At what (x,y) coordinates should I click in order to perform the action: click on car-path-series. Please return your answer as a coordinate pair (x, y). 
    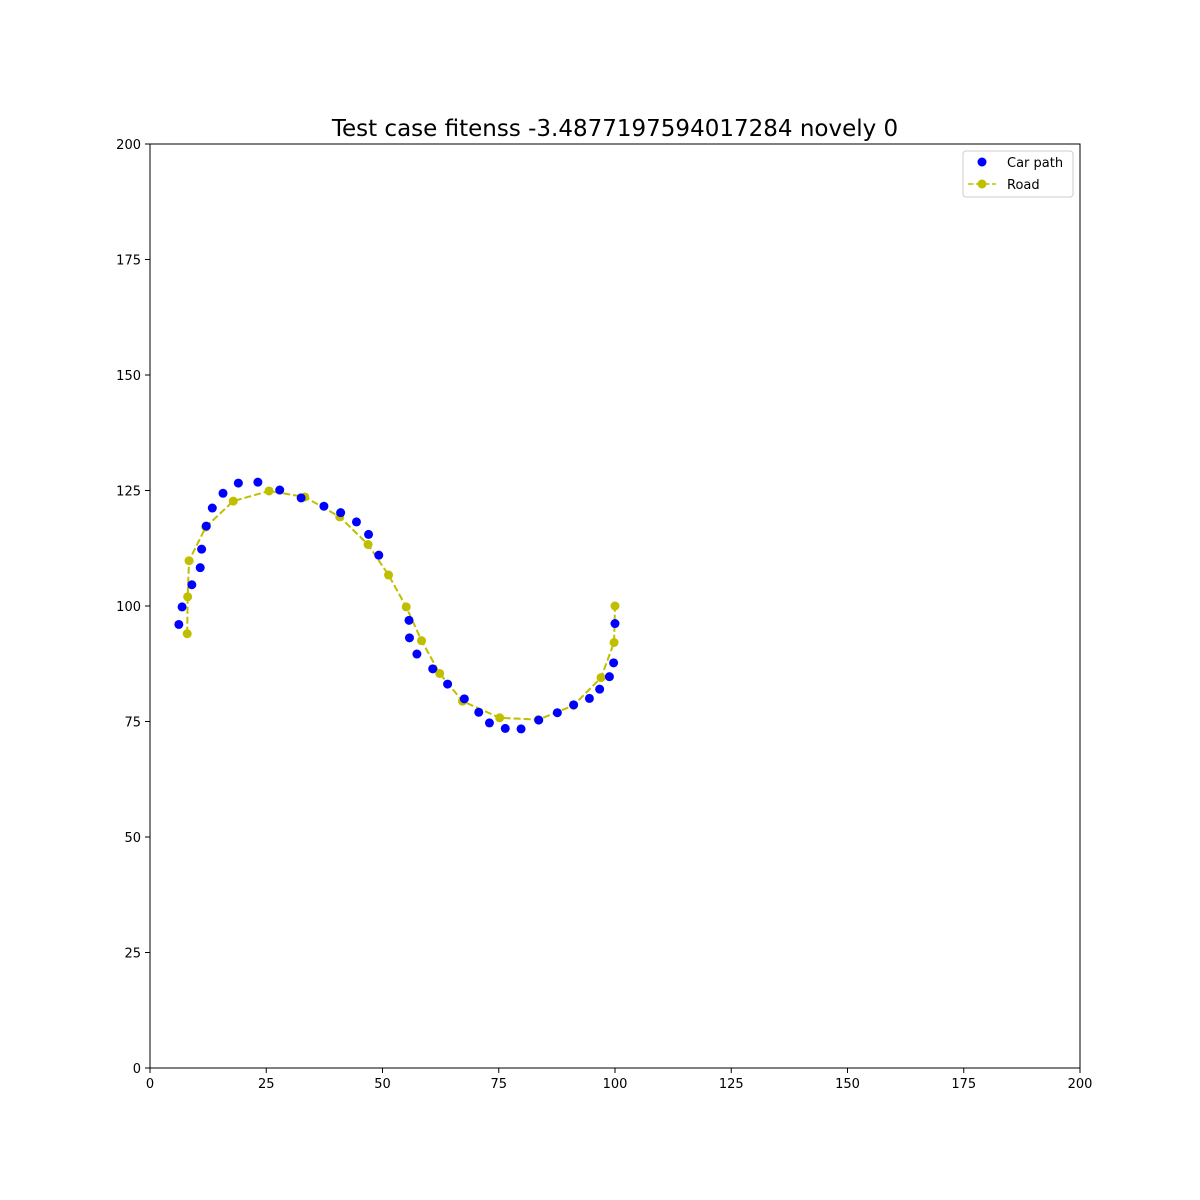
    Looking at the image, I should click on (397, 605).